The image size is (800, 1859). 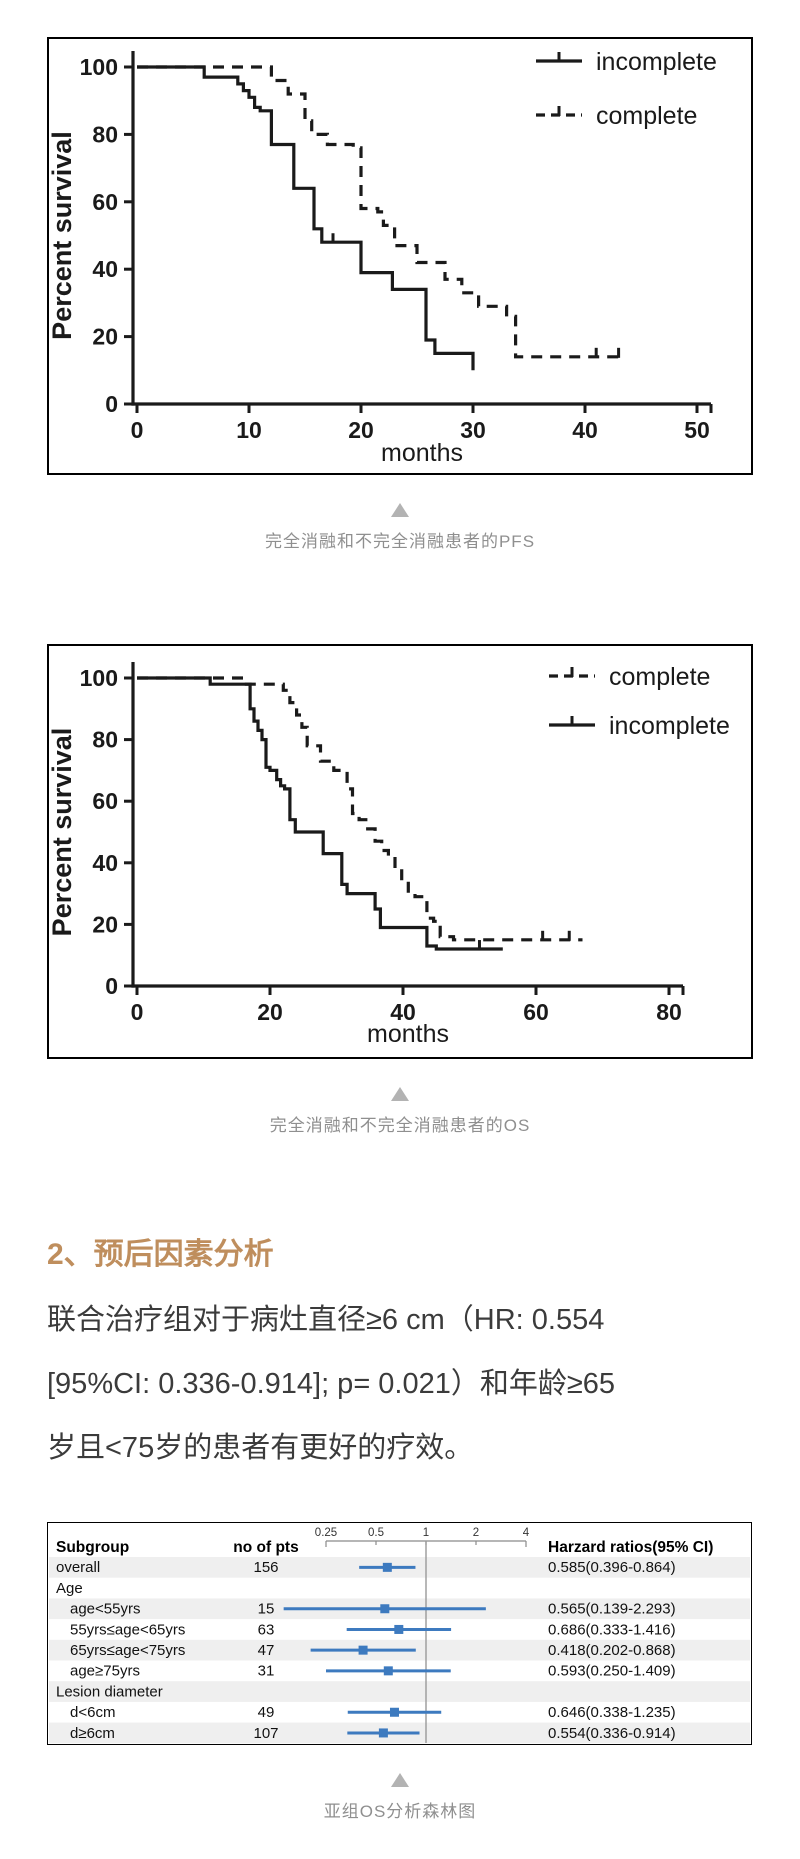 I want to click on svg-text: Harzard ratios(95% CI), so click(x=630, y=1547).